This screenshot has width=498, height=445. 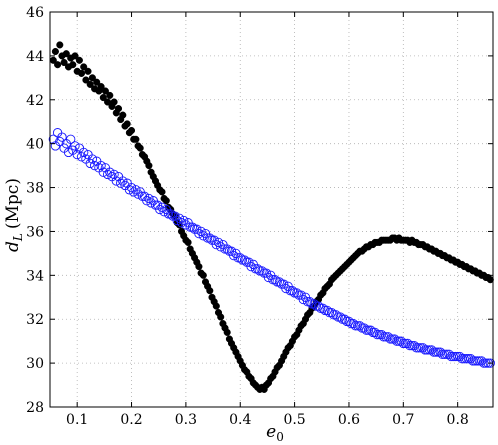 What do you see at coordinates (349, 420) in the screenshot?
I see `x-tick-label: 0.6` at bounding box center [349, 420].